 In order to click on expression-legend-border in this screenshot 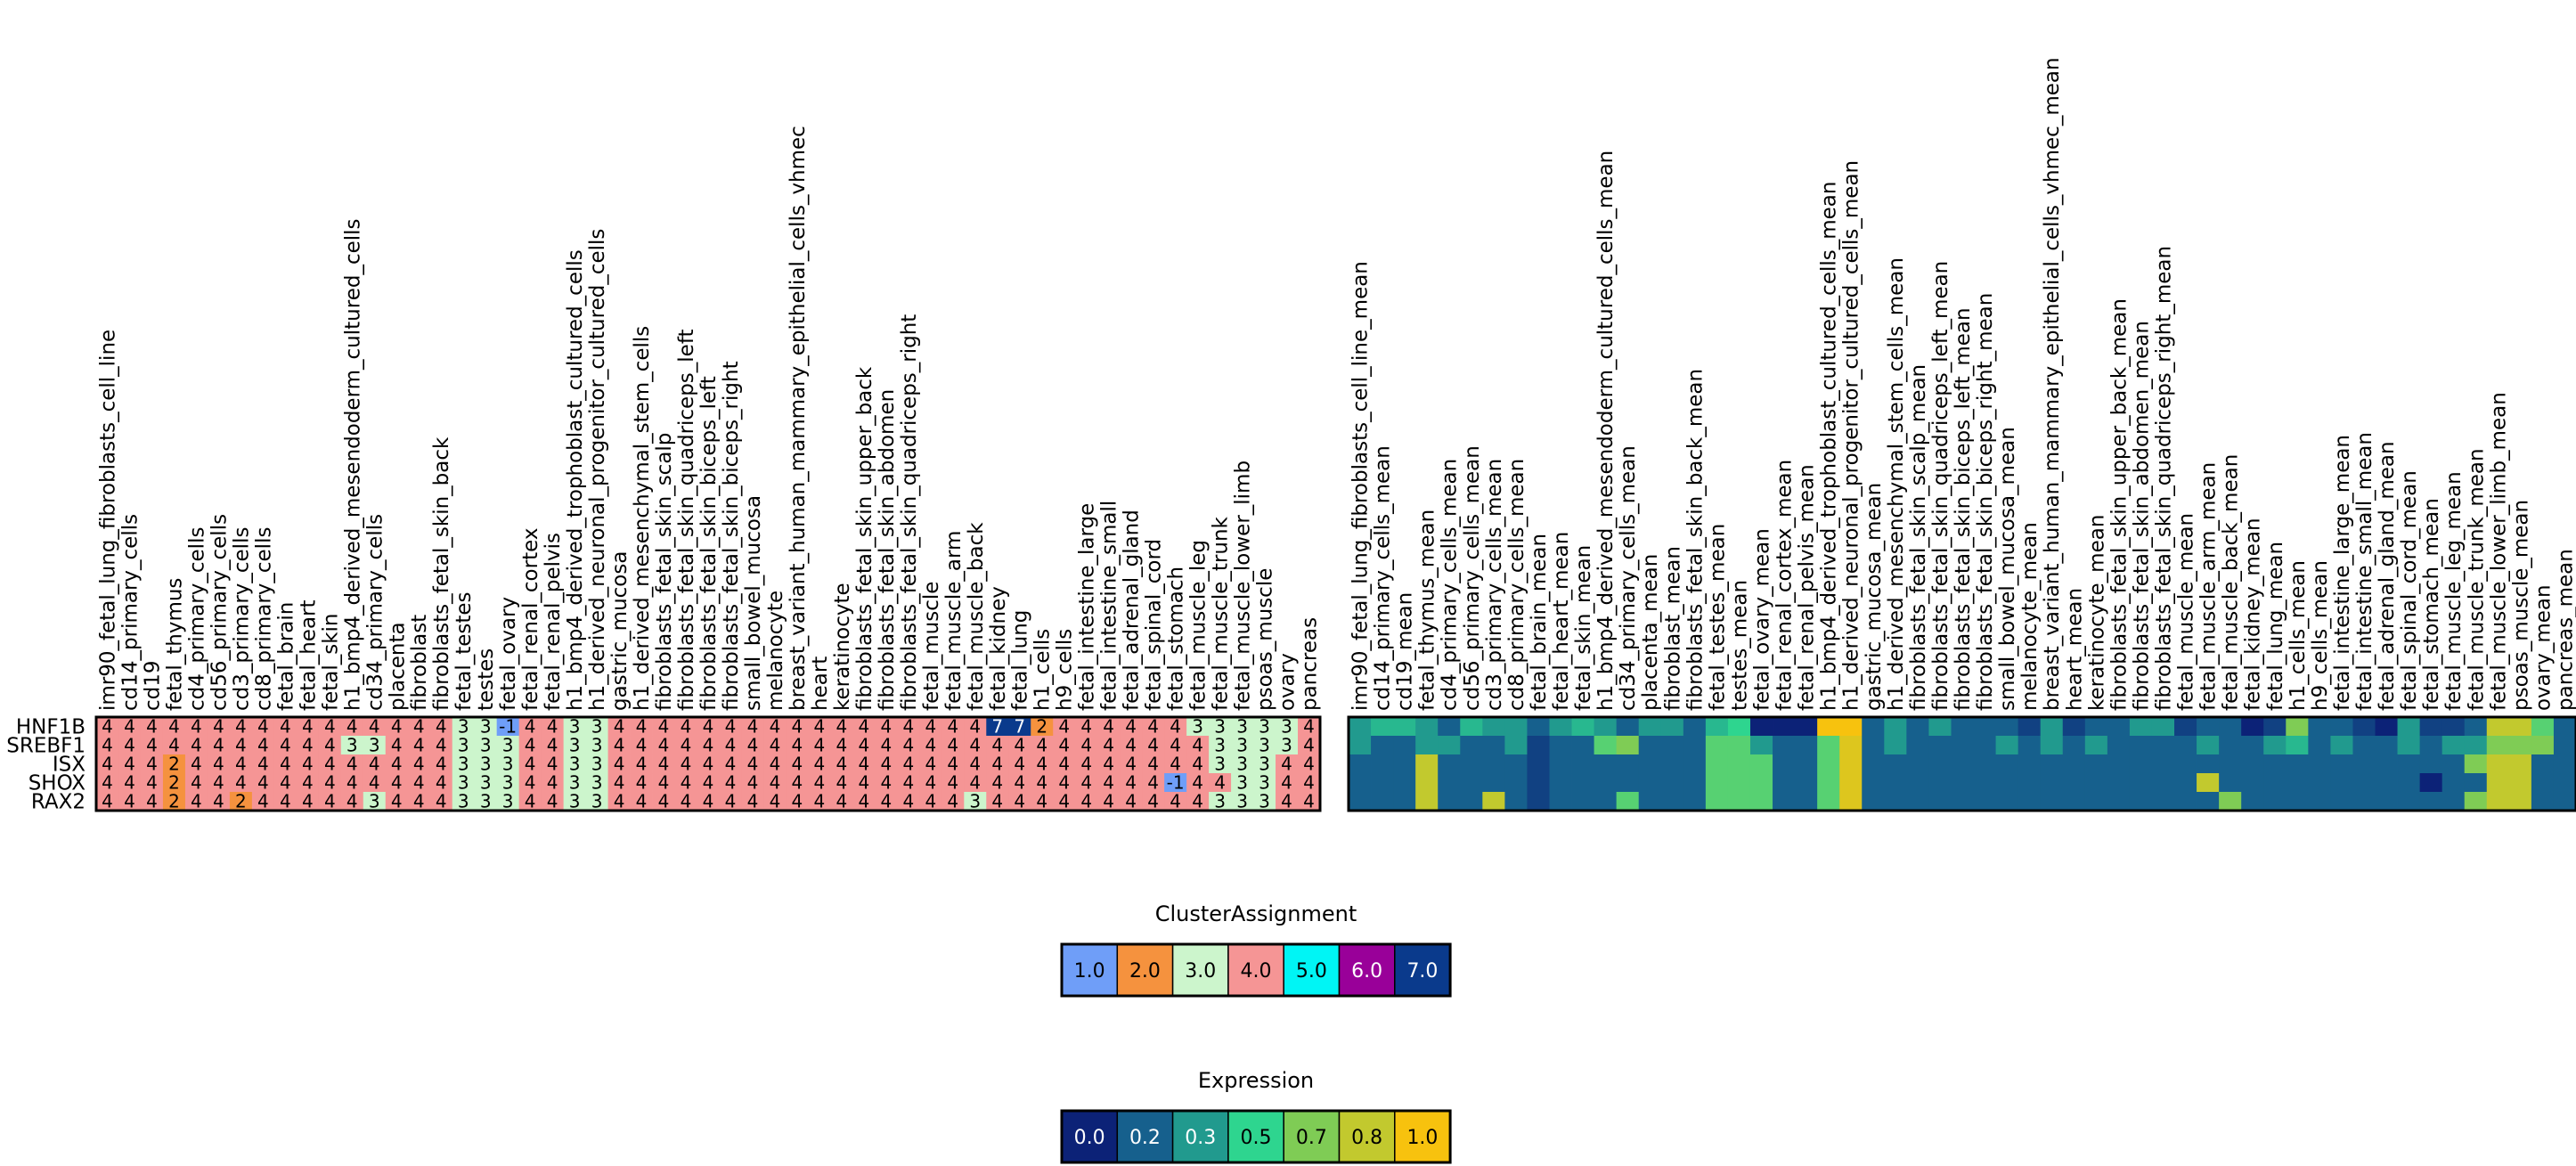, I will do `click(1256, 1137)`.